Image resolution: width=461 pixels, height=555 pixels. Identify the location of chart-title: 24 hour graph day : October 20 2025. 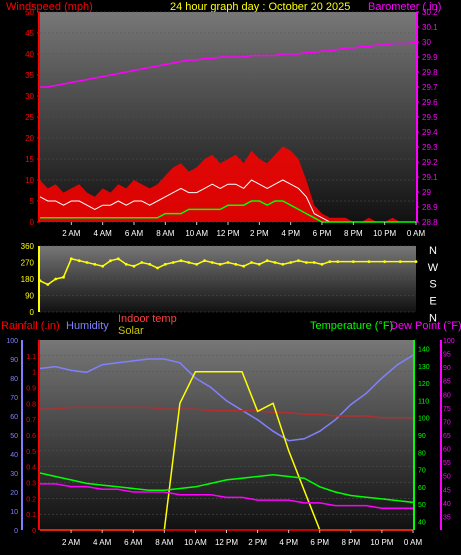
(260, 7).